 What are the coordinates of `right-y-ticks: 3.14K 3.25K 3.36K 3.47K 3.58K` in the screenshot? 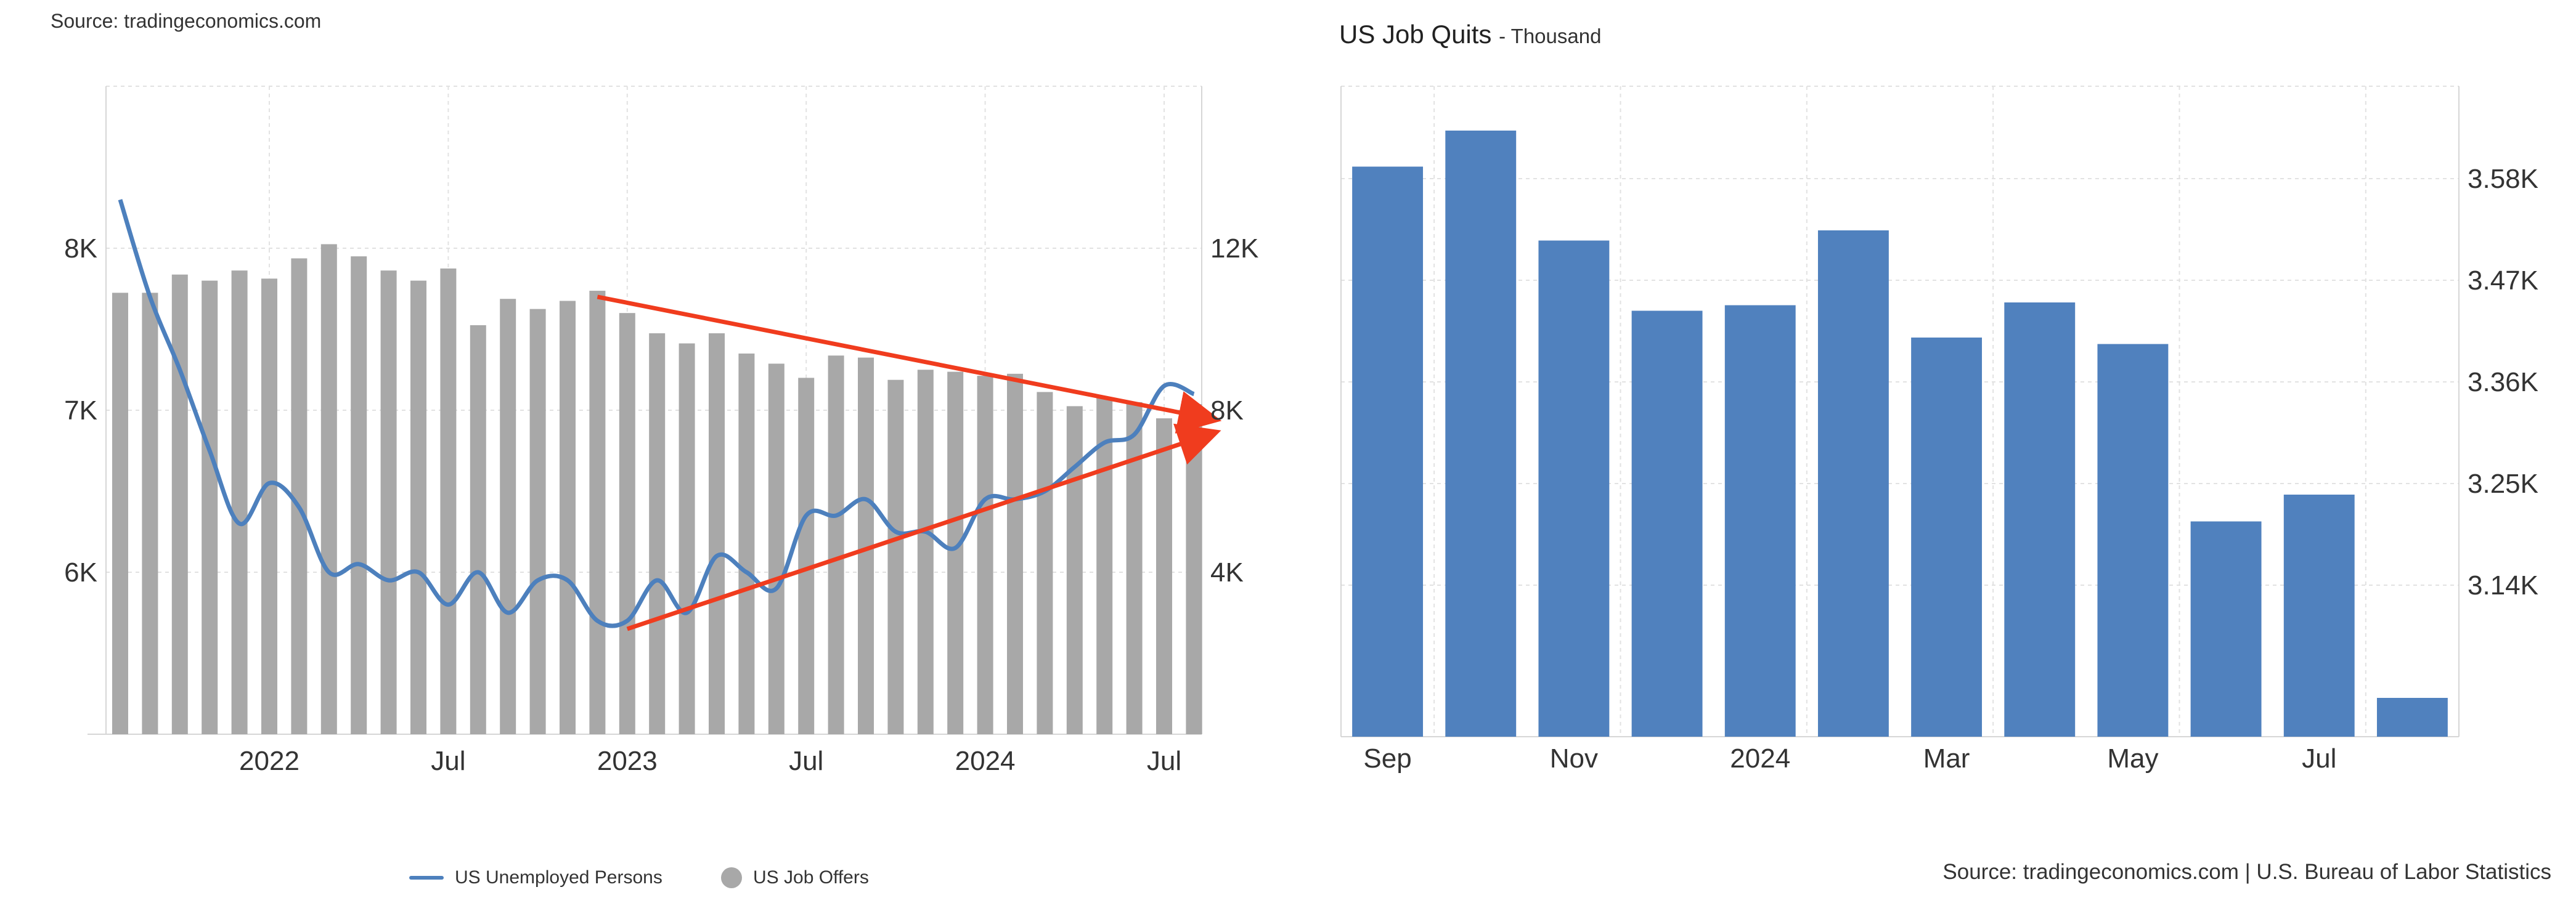 It's located at (2503, 382).